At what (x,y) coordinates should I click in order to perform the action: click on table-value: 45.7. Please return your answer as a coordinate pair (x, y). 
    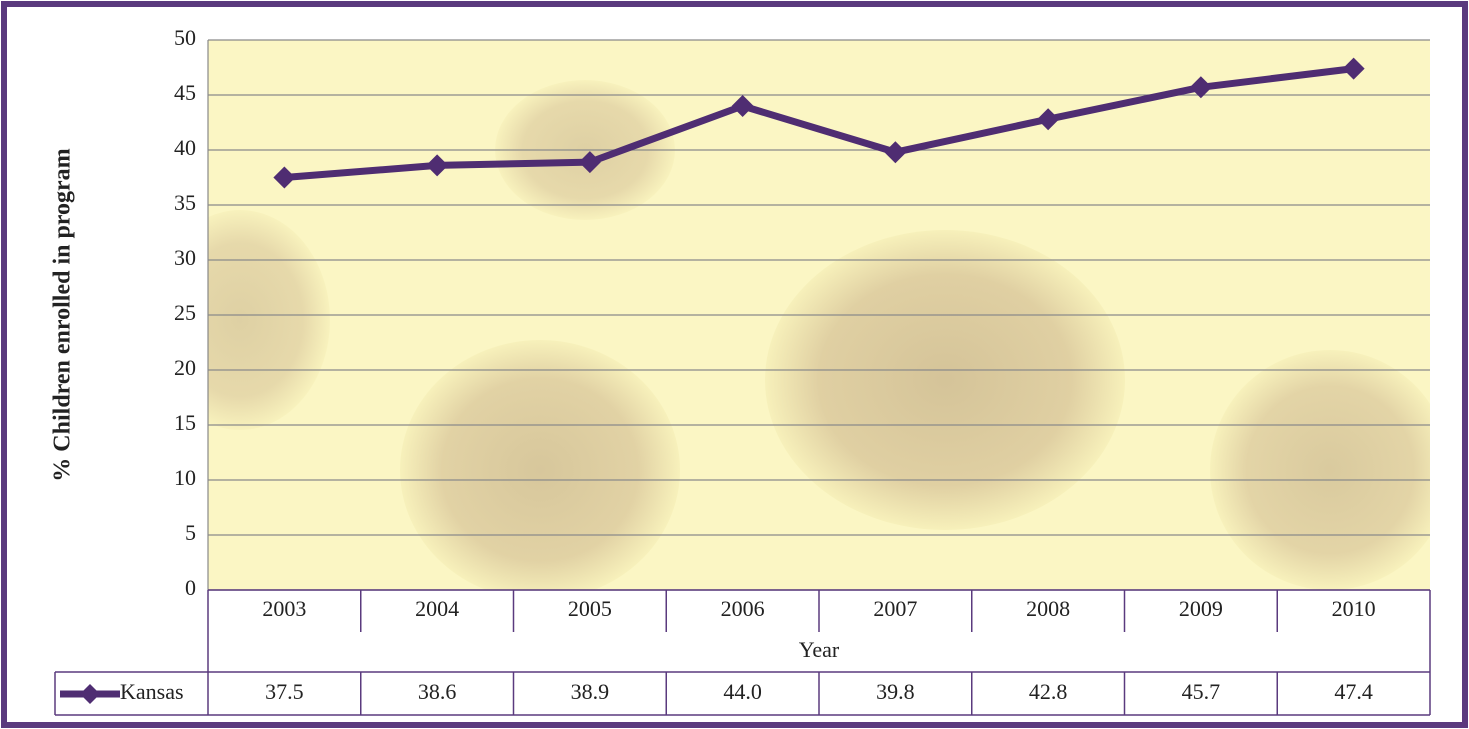
    Looking at the image, I should click on (1201, 691).